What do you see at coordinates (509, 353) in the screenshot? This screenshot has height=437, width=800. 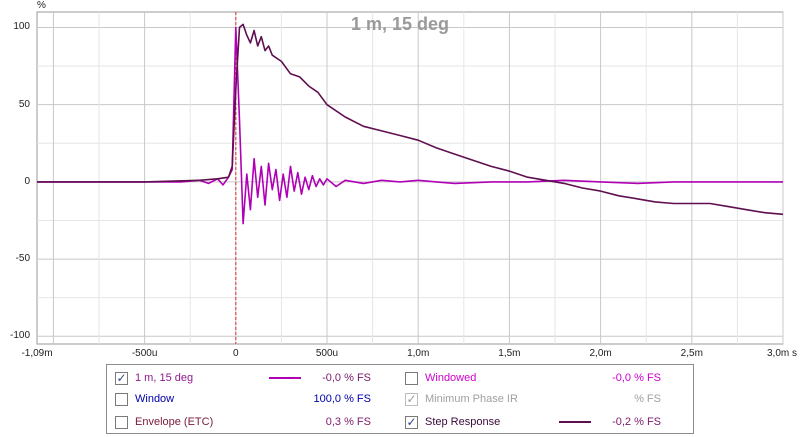 I see `x-tick-label: 1,5m` at bounding box center [509, 353].